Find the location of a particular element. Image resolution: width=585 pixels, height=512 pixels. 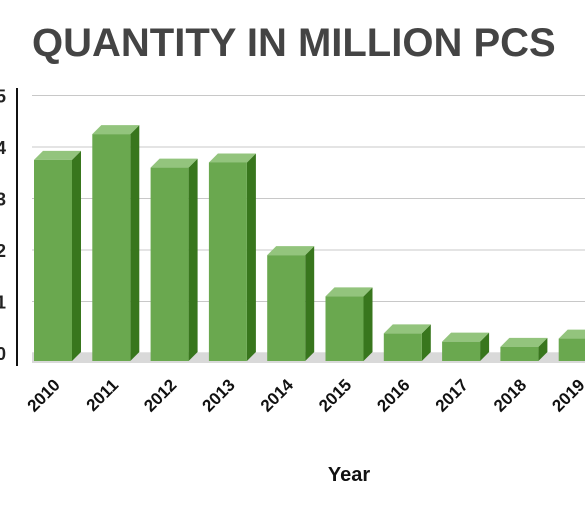

bar-2014 is located at coordinates (291, 303).